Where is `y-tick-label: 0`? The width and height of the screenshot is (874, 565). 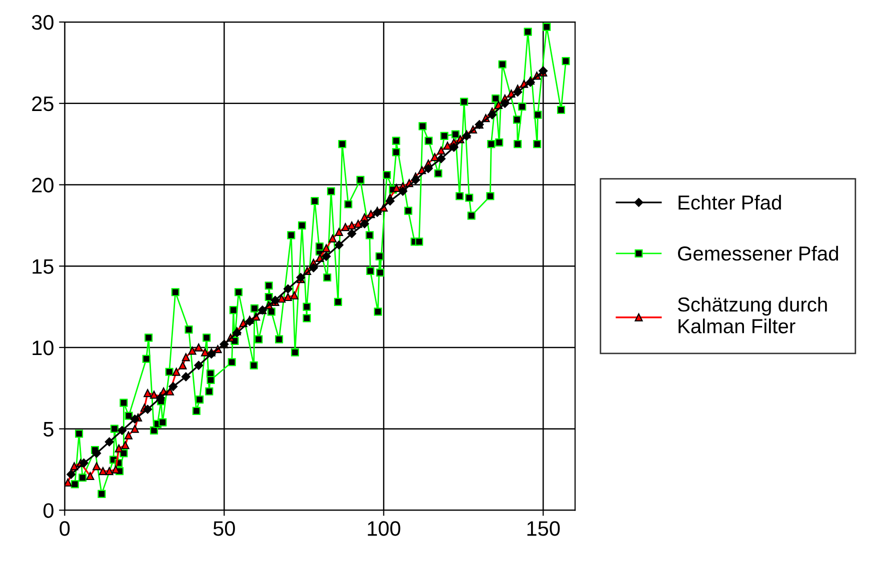 y-tick-label: 0 is located at coordinates (48, 510).